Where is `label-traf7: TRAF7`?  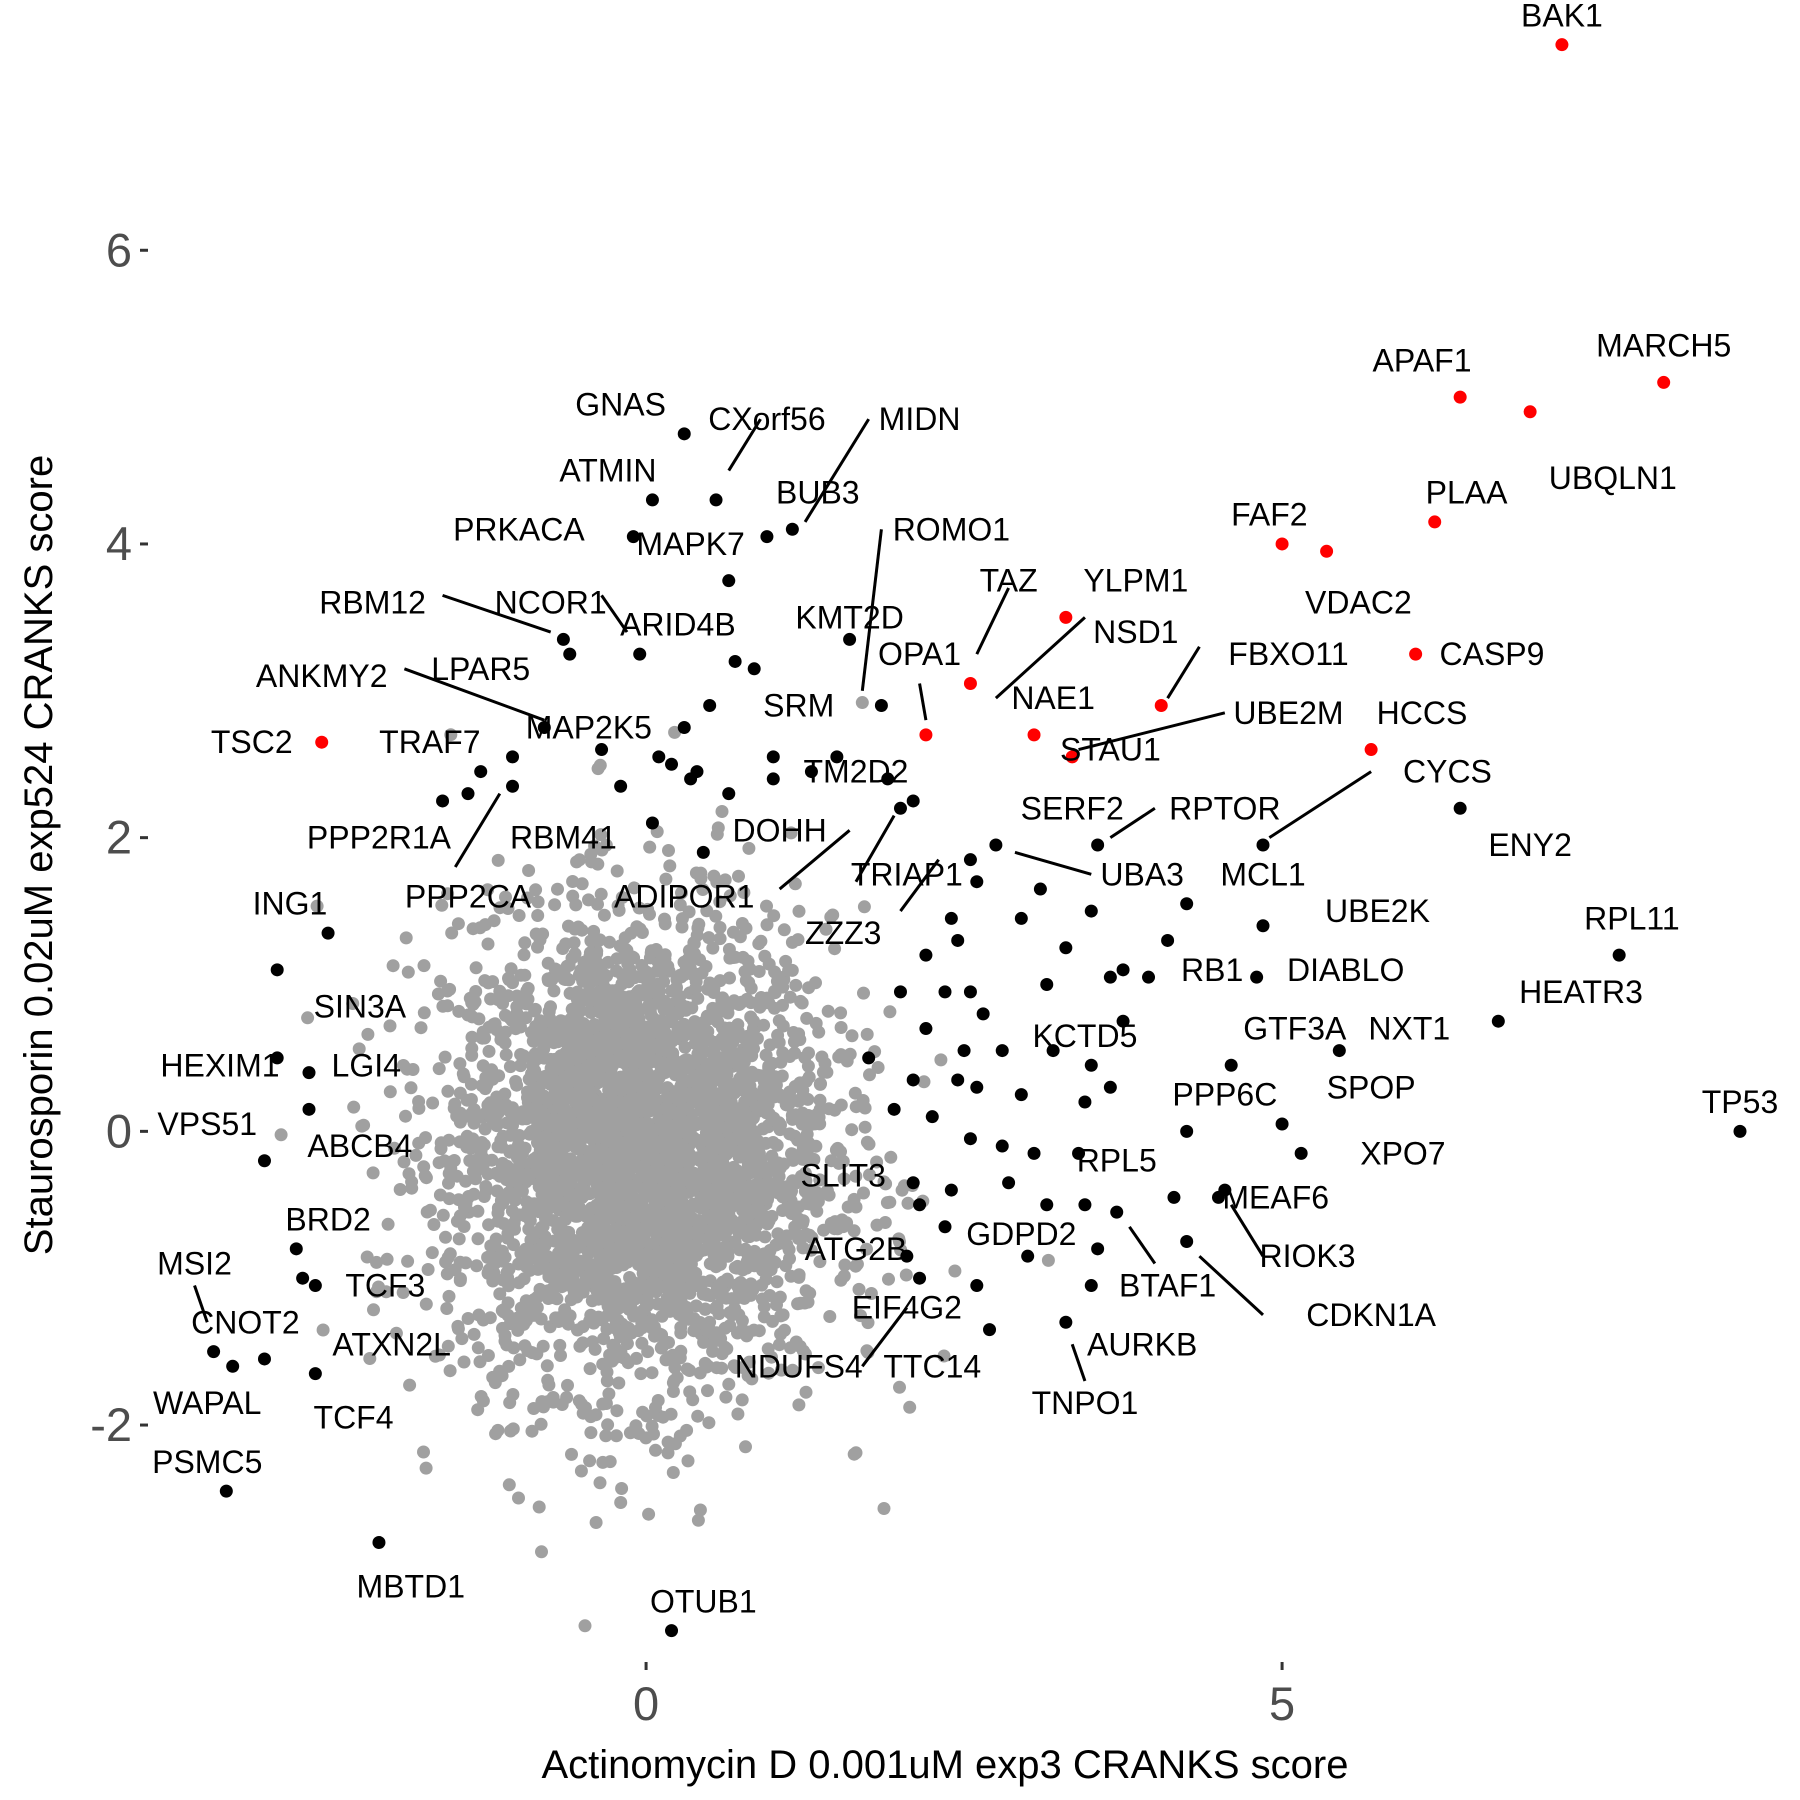
label-traf7: TRAF7 is located at coordinates (429, 742).